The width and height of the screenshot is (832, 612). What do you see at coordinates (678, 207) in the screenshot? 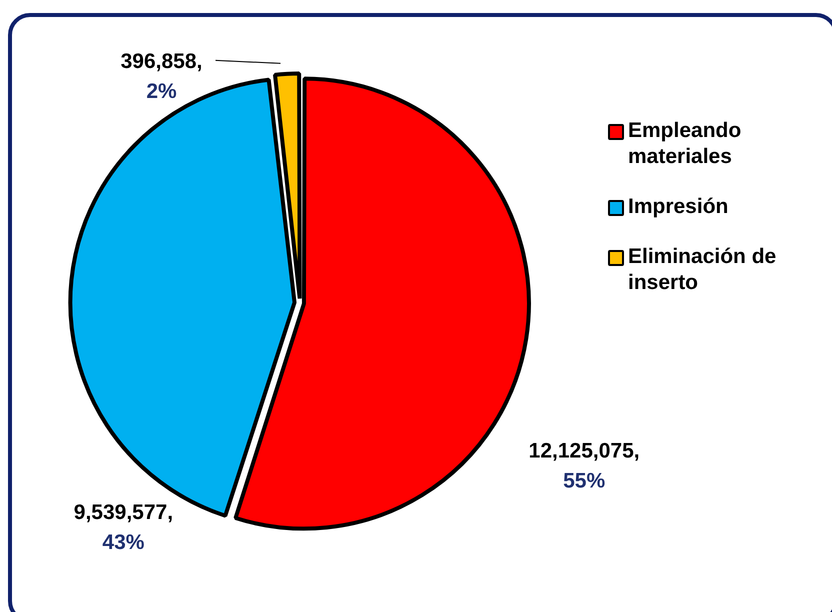
I see `legend-label: Impresión` at bounding box center [678, 207].